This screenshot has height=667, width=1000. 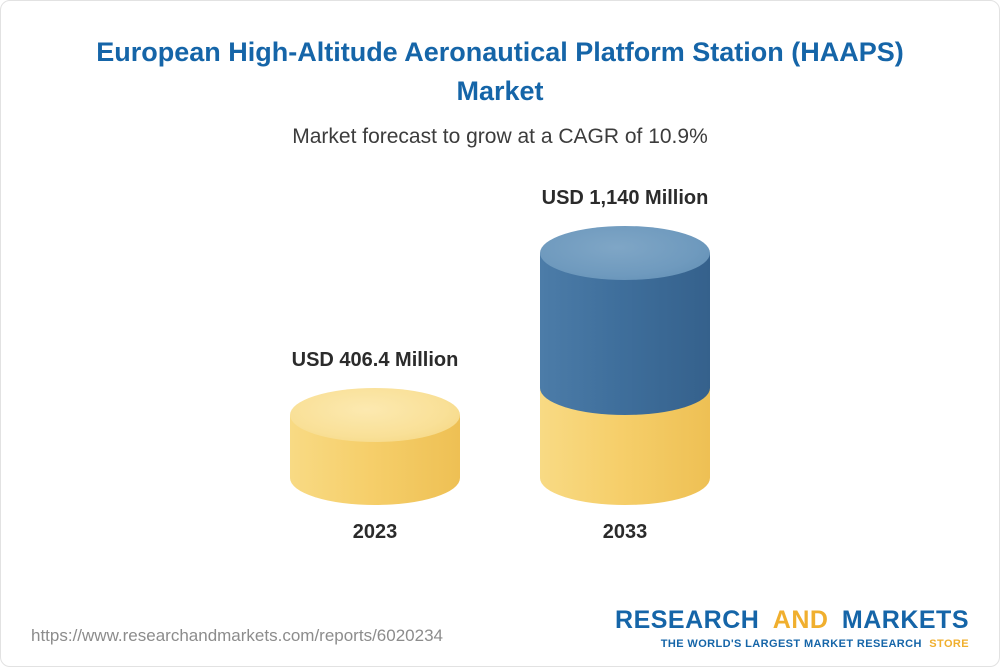 I want to click on year-label-2023: 2023, so click(x=375, y=532).